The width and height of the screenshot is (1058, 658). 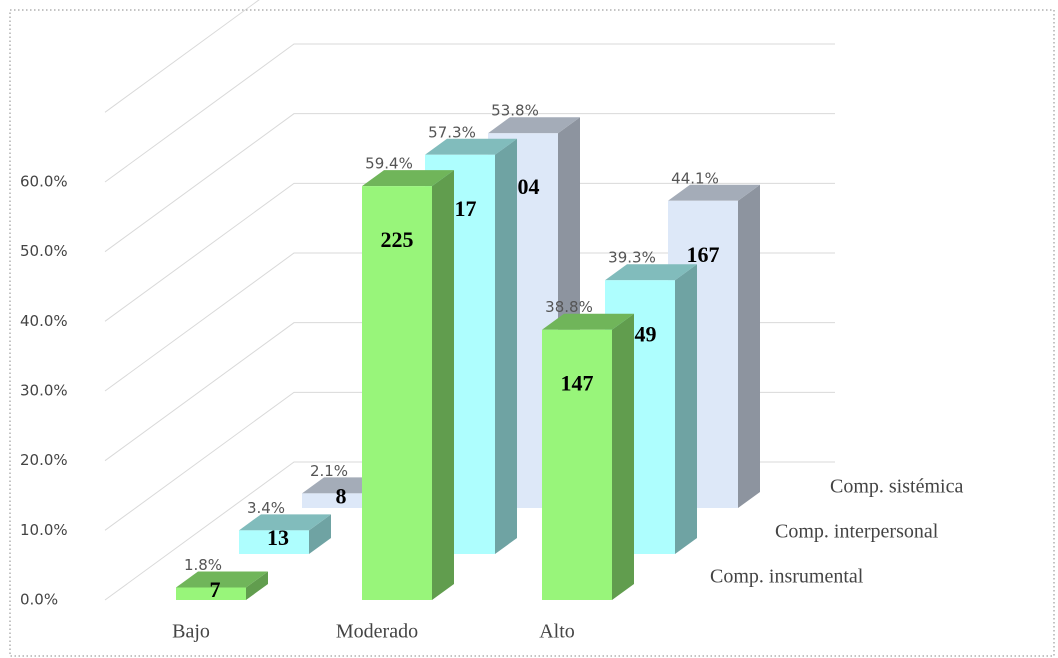 I want to click on y-tick-label: 40.0%, so click(x=44, y=321).